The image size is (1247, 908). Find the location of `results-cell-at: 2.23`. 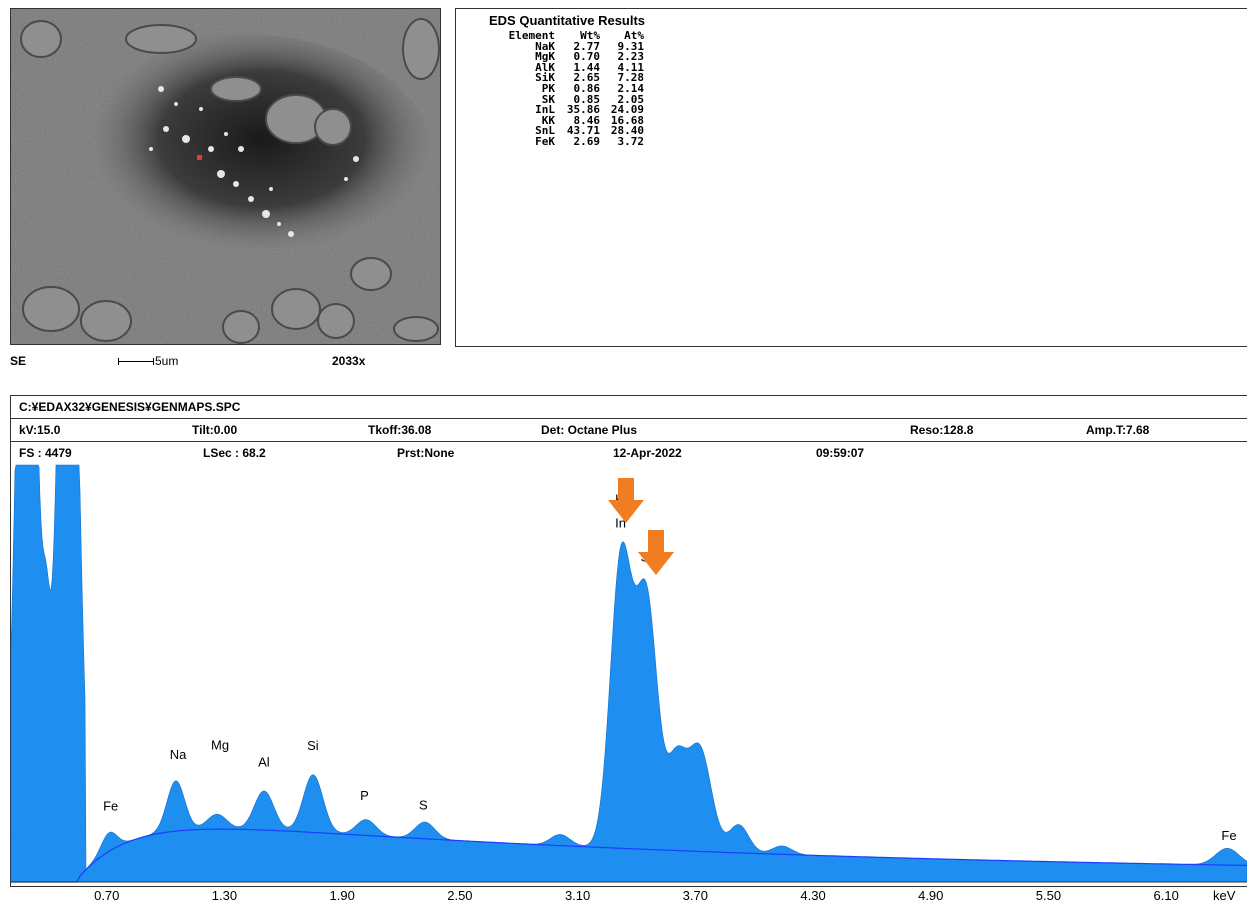

results-cell-at: 2.23 is located at coordinates (631, 57).